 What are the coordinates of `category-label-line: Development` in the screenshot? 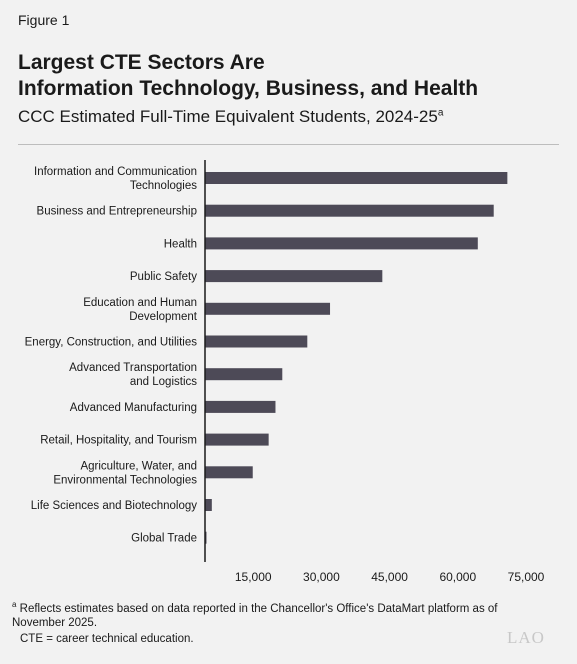 It's located at (163, 317).